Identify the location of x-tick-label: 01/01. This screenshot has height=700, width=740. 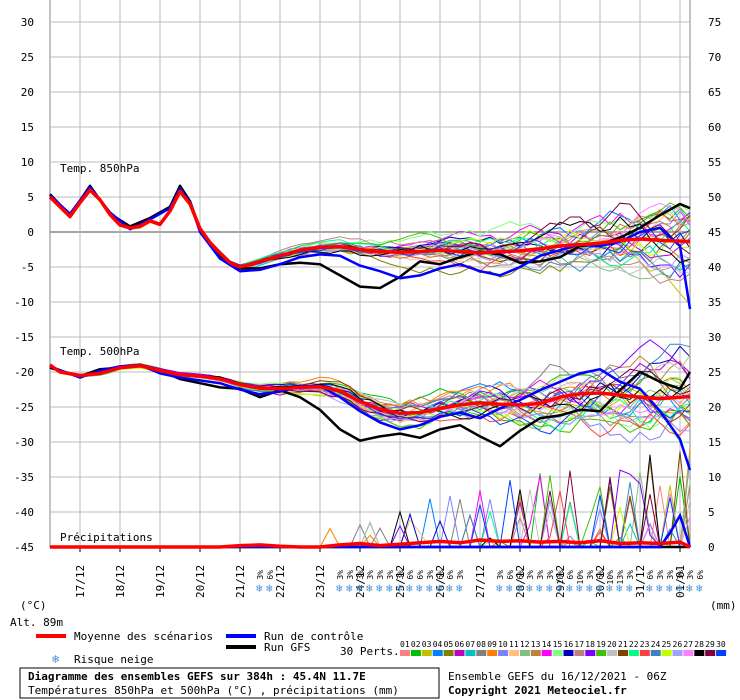
(680, 581).